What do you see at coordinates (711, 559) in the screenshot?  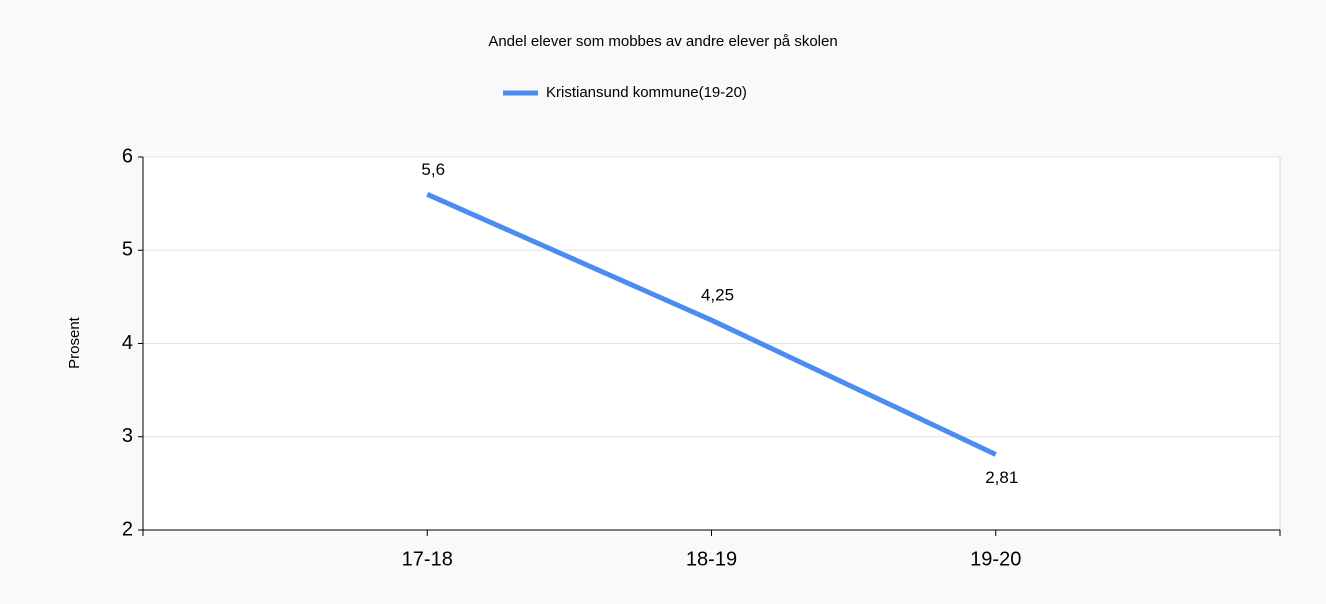 I see `x-tick-label: 18-19` at bounding box center [711, 559].